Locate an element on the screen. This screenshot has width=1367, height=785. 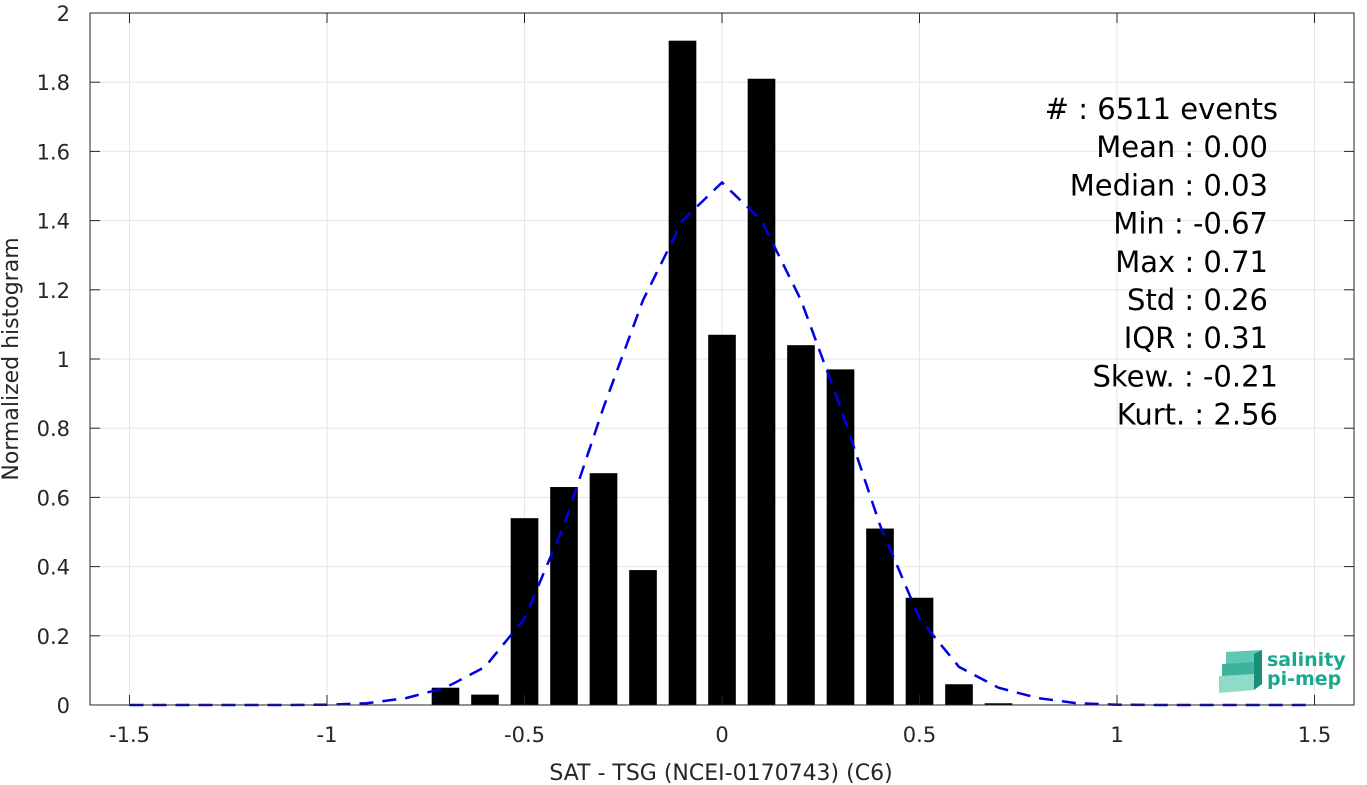
y-tick-labels: 0 0.2 0.4 0.6 0.8 1 1.2 1.4 1.6 1.8 2 is located at coordinates (53, 360).